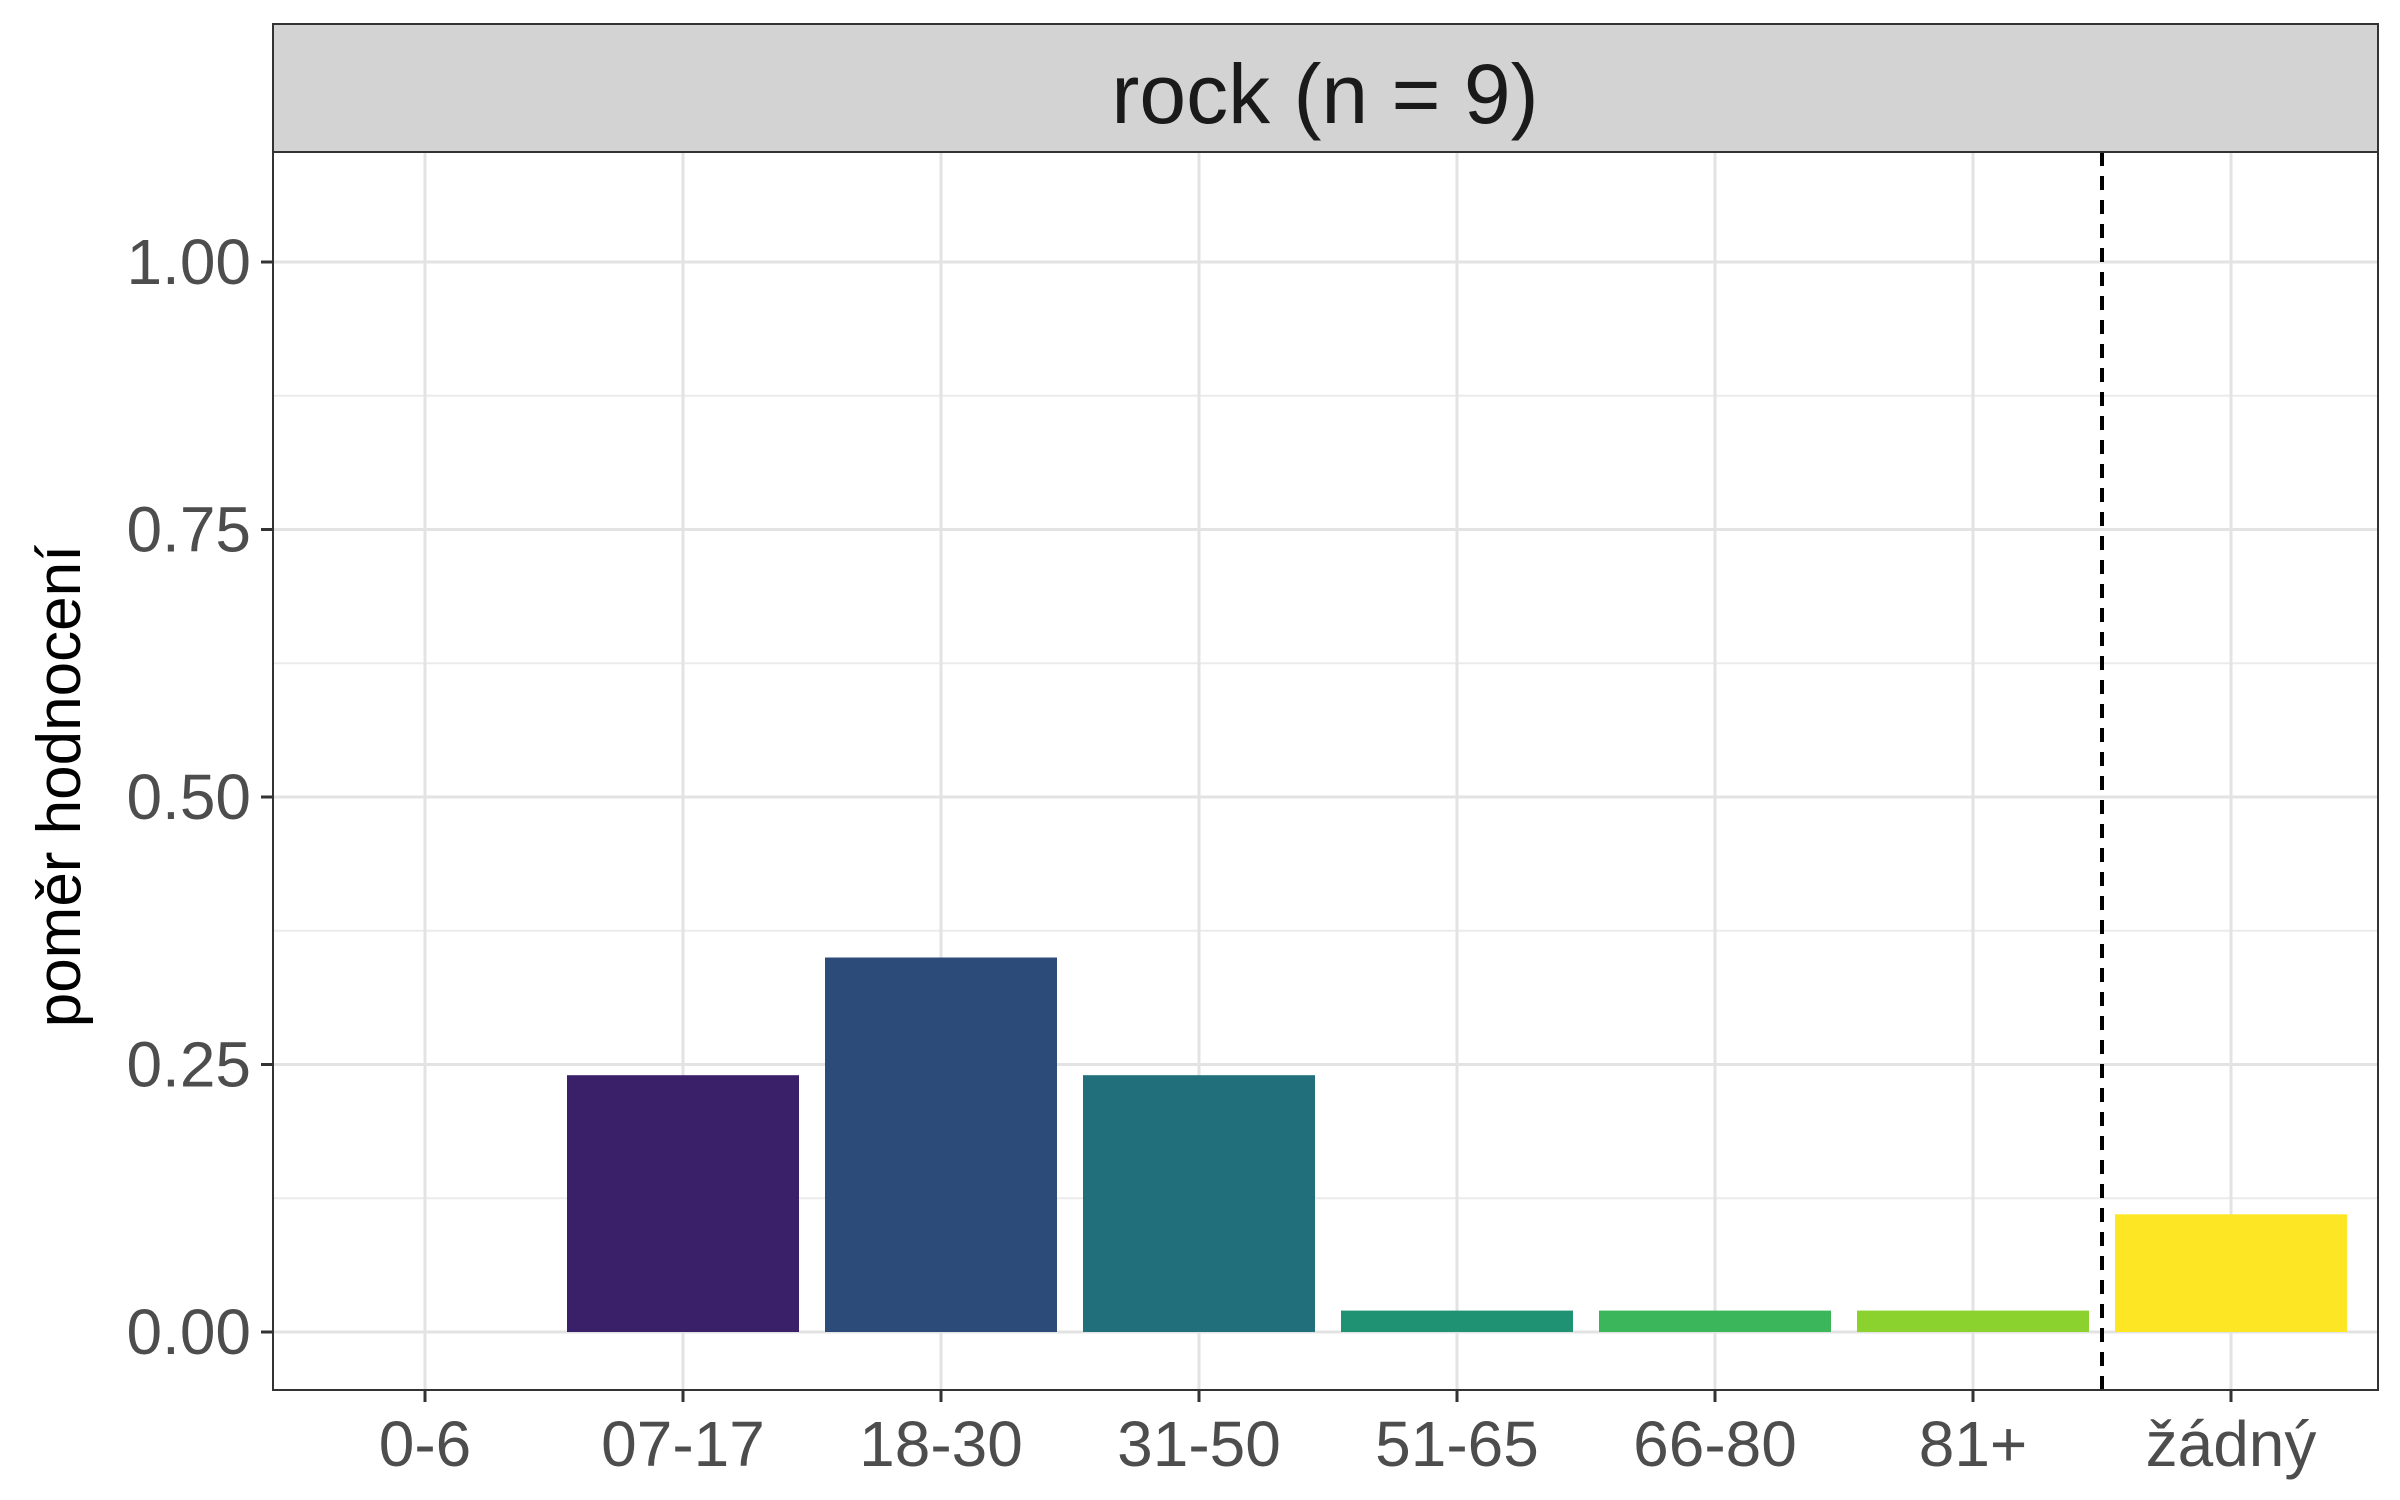 The image size is (2400, 1500). What do you see at coordinates (188, 262) in the screenshot?
I see `y-tick-label: 1.00` at bounding box center [188, 262].